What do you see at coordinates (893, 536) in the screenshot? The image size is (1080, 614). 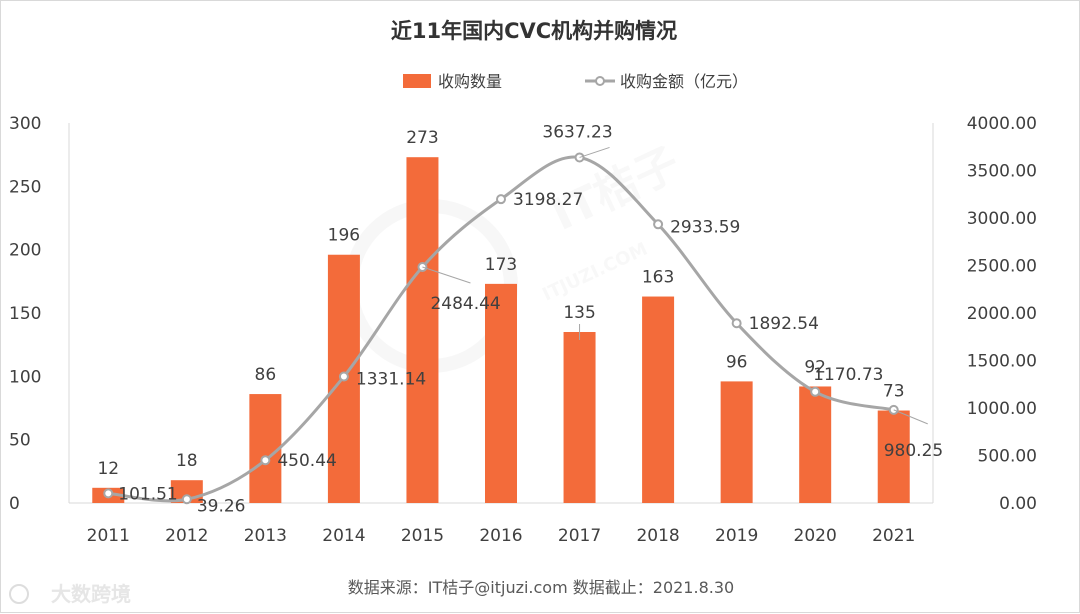 I see `x-tick-label: 2021` at bounding box center [893, 536].